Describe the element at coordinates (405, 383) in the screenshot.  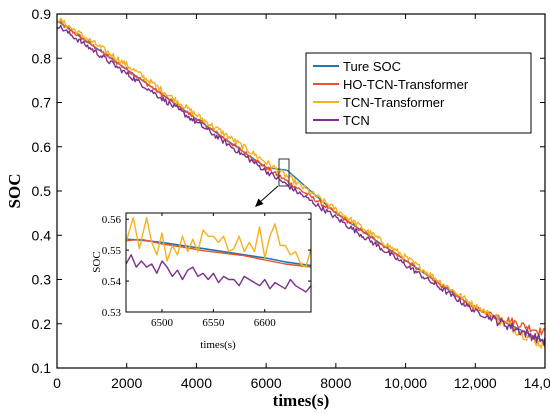
I see `main-x-tick-label: 10,000` at that location.